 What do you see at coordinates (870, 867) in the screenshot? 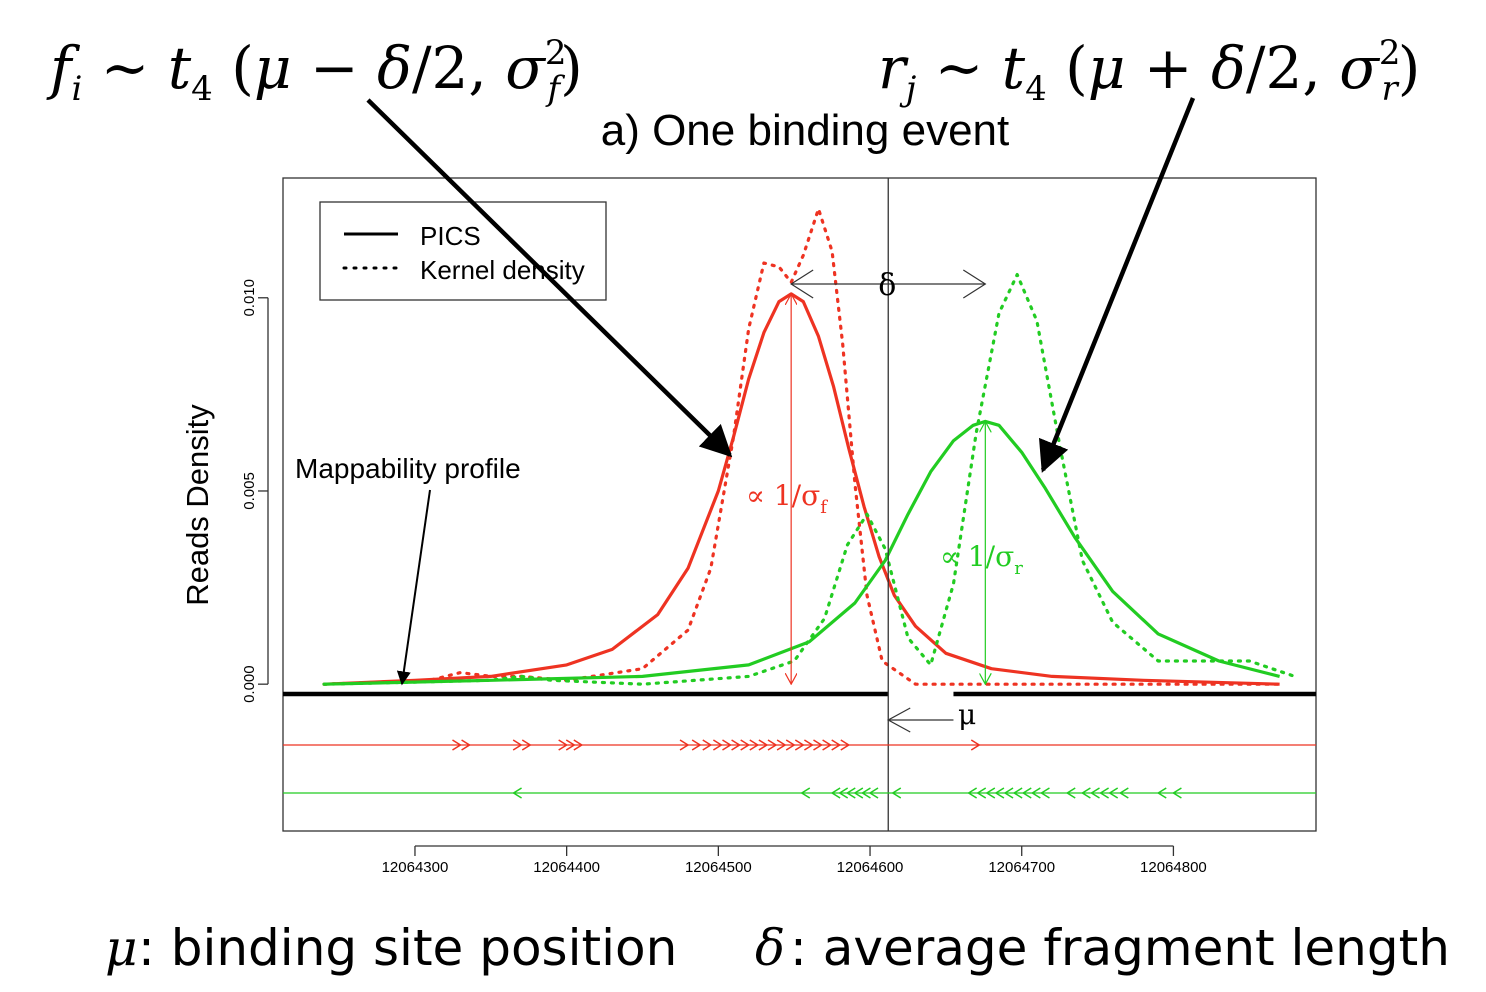
I see `x-tick-label: 12064600` at bounding box center [870, 867].